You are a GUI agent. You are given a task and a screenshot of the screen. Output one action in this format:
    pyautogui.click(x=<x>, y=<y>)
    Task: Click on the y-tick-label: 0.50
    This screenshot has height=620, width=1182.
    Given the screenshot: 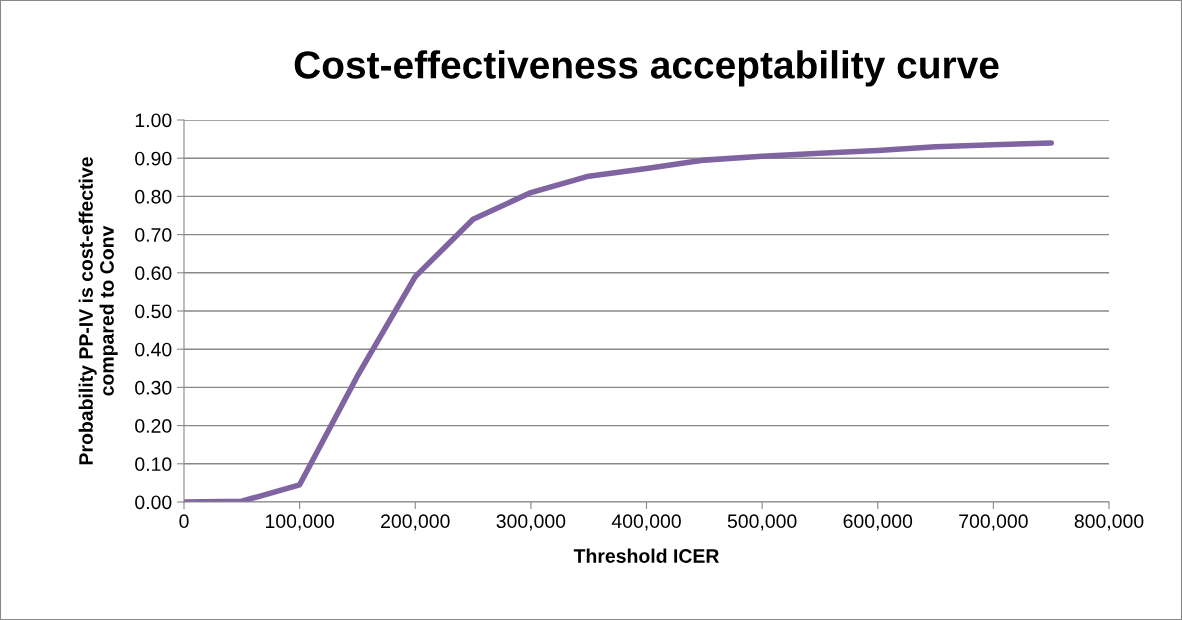 What is the action you would take?
    pyautogui.click(x=153, y=311)
    